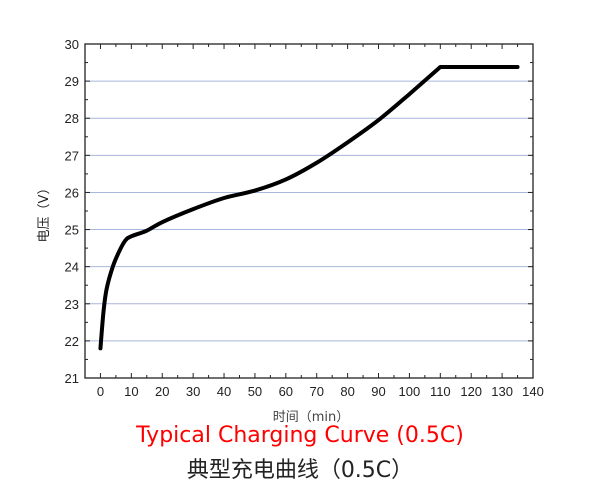 Image resolution: width=600 pixels, height=500 pixels. I want to click on x-tick-label: 120, so click(471, 391).